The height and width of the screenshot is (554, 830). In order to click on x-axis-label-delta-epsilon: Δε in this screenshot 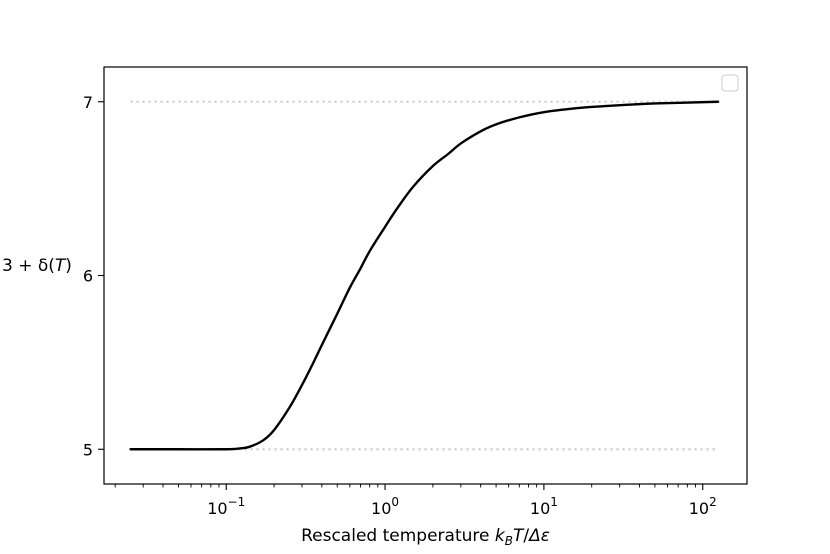, I will do `click(538, 536)`.